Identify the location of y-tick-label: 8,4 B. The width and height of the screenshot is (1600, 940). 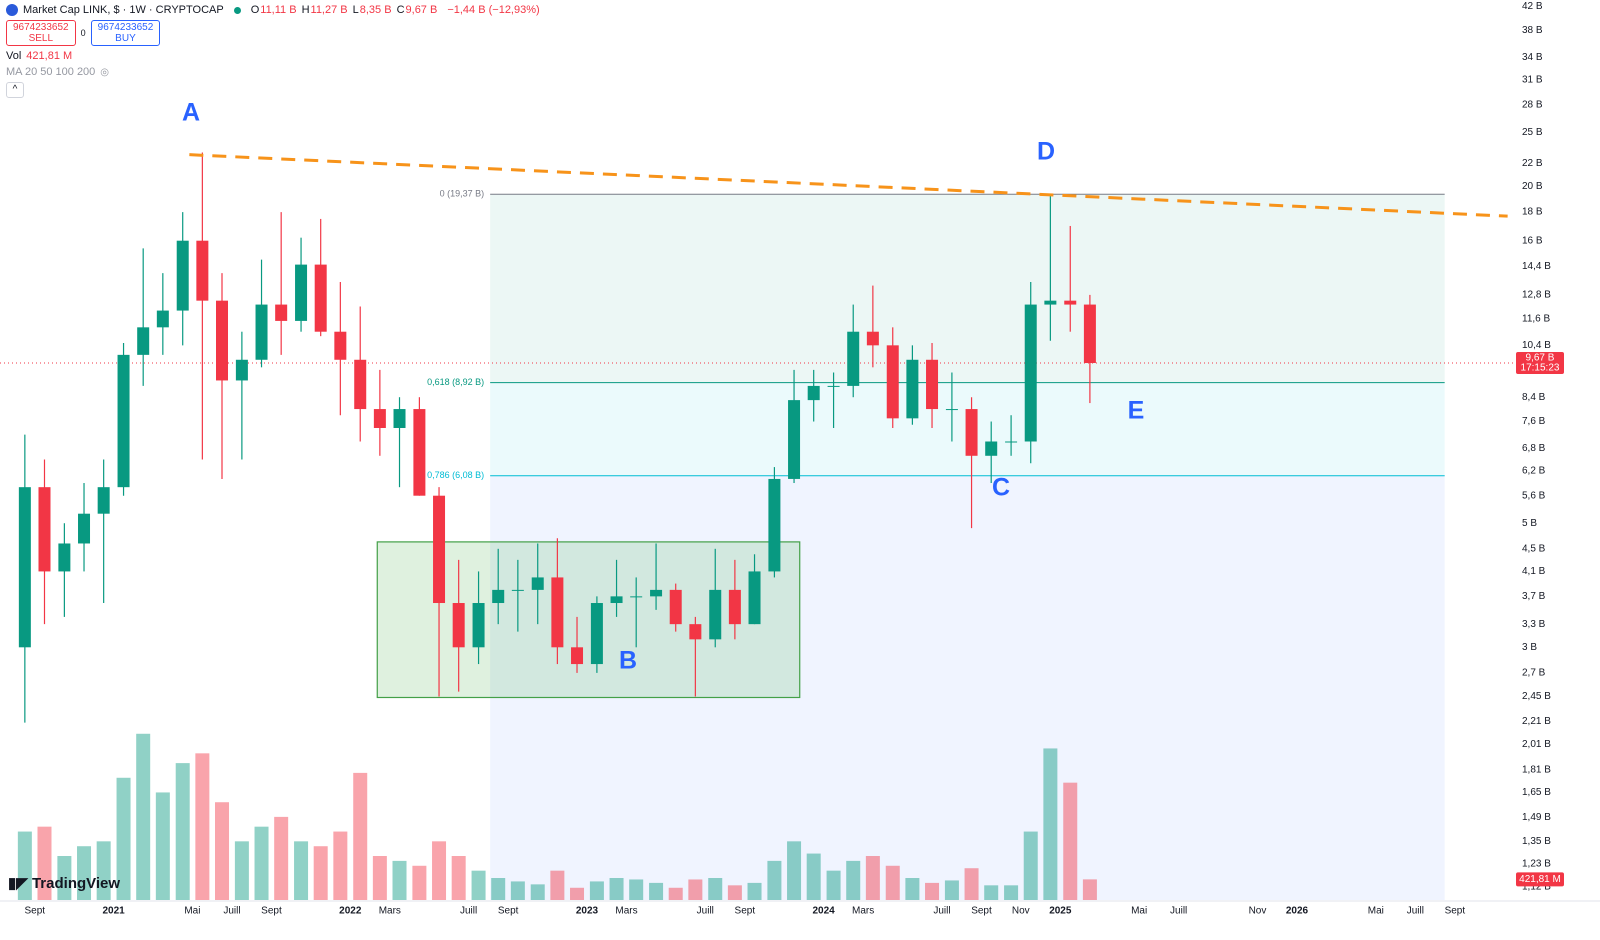
(1534, 397).